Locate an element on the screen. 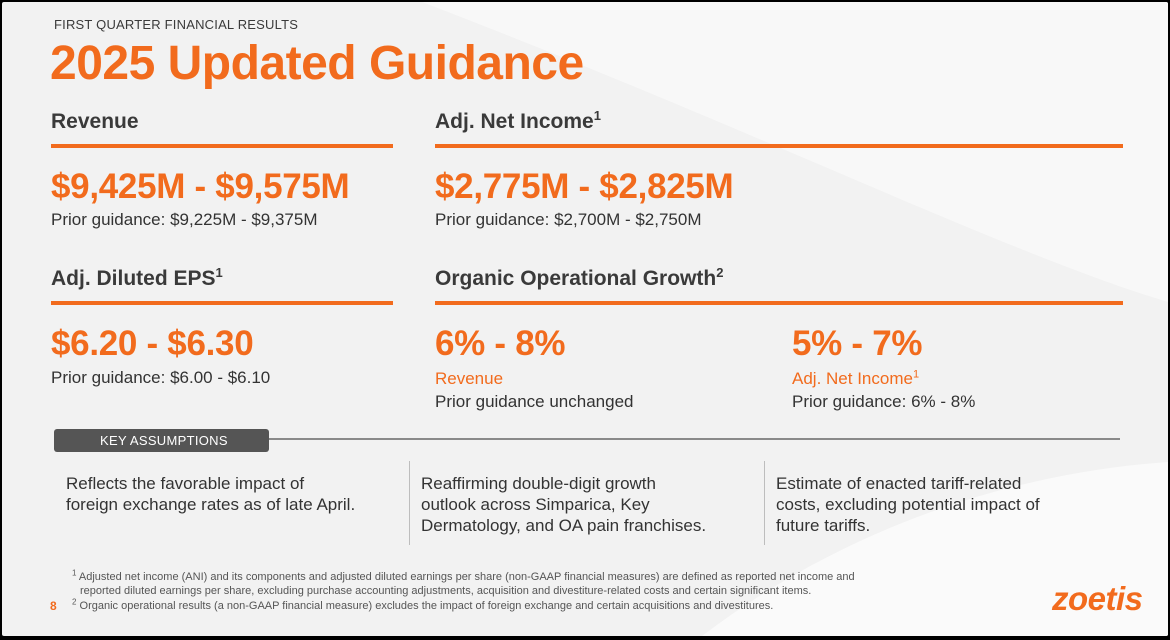 This screenshot has width=1170, height=640. eps-value: $6.20 - $6.30 is located at coordinates (152, 343).